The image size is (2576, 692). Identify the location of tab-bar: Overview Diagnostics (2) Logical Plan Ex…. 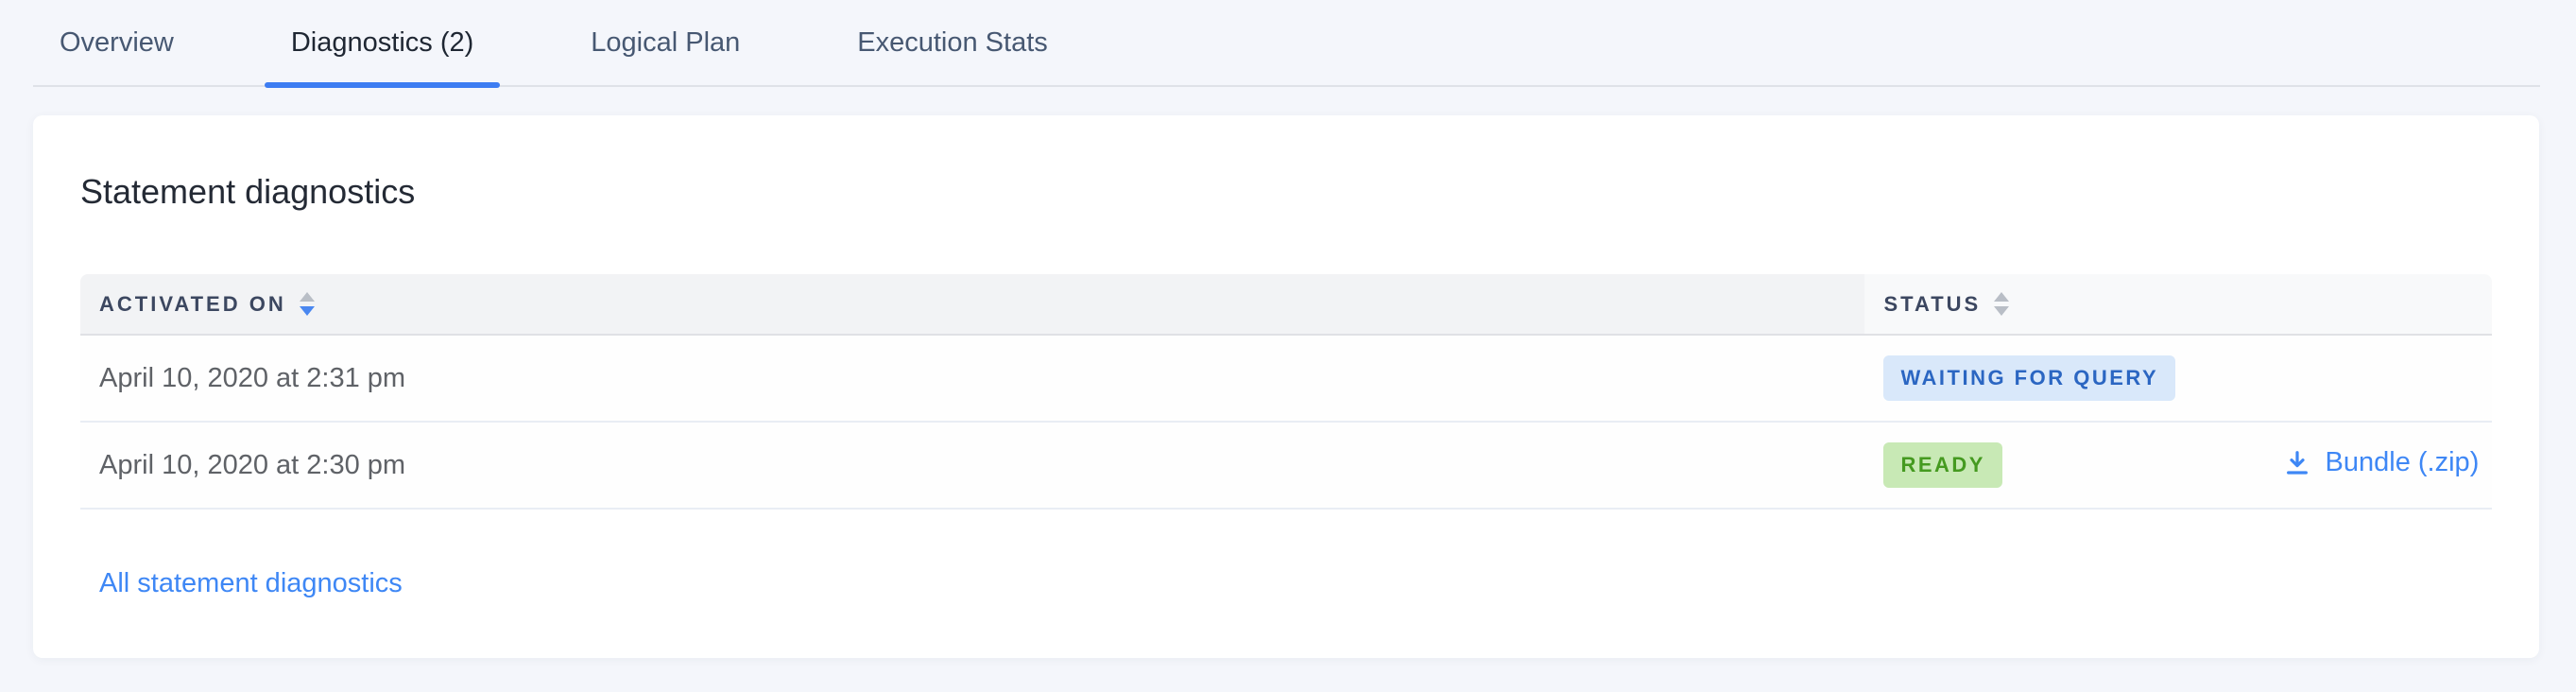
(1286, 44).